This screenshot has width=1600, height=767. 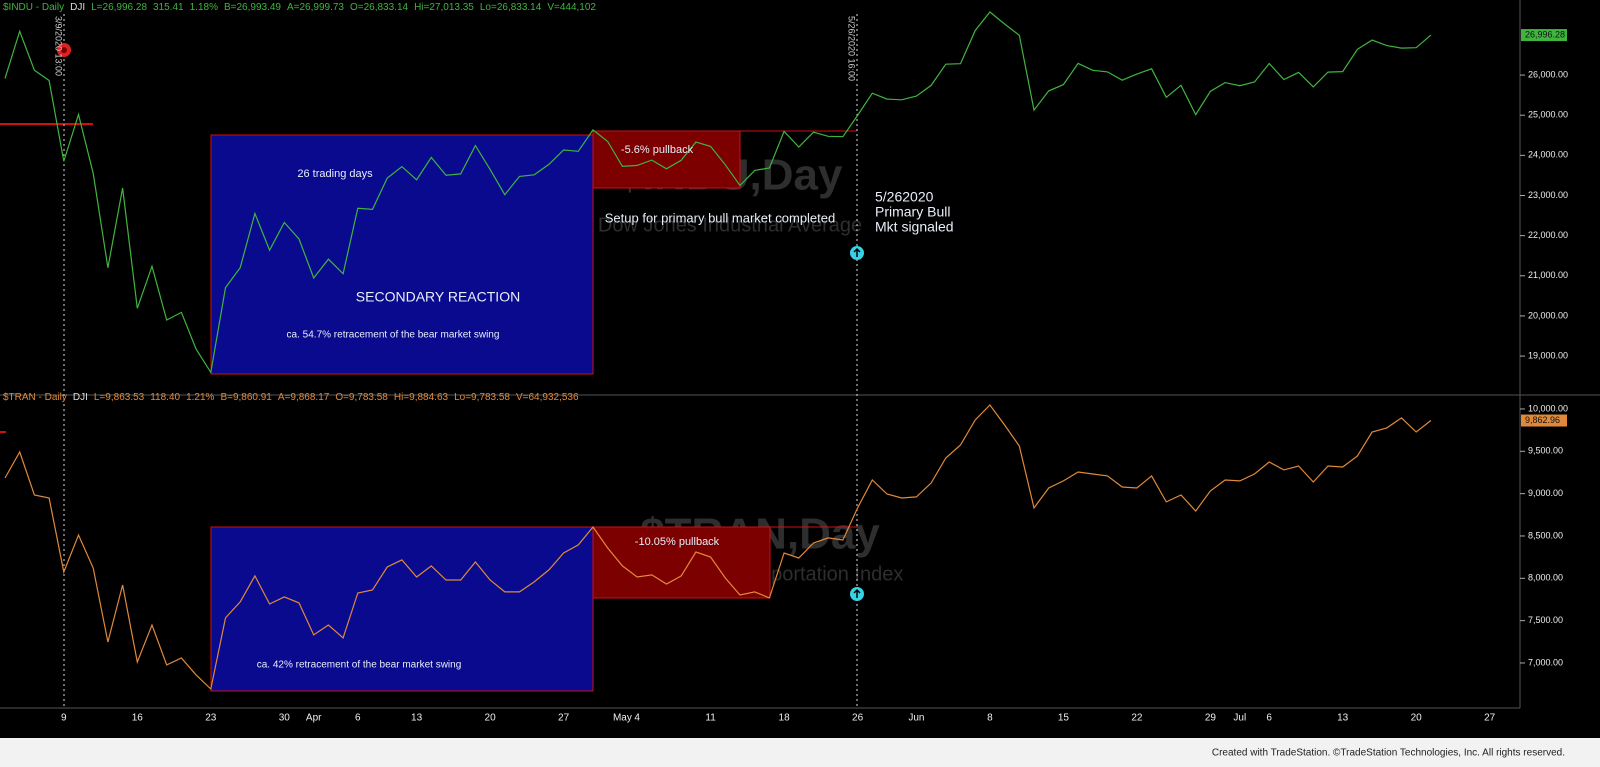 I want to click on annotation: 5/262020, so click(x=904, y=197).